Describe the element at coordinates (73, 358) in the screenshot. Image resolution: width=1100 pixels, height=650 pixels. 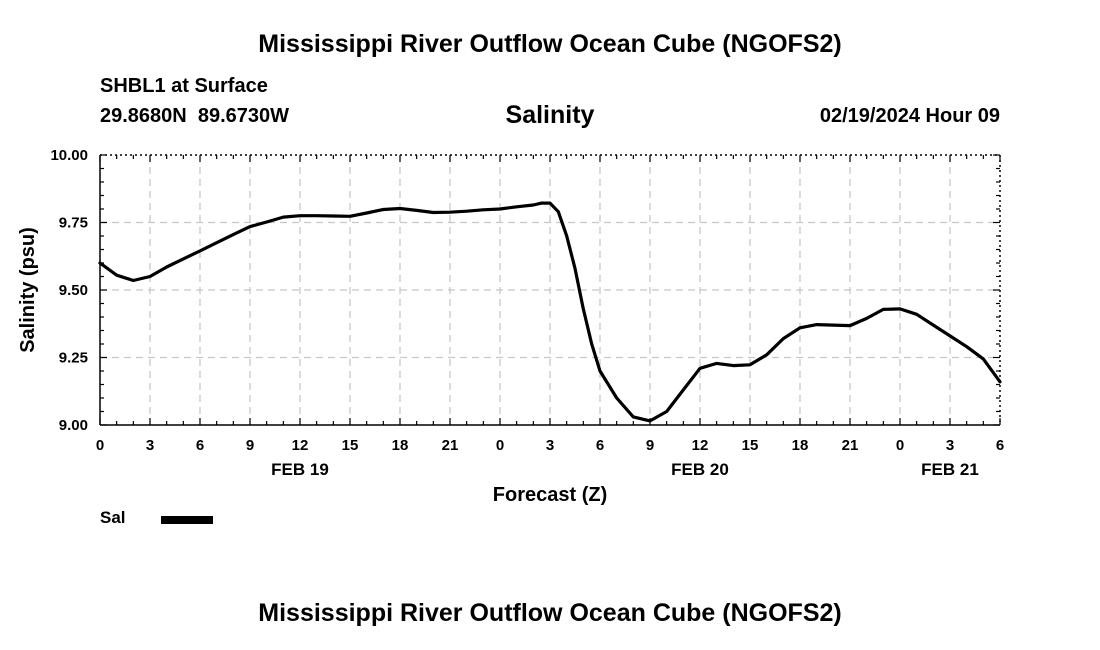
I see `y-tick-label: 9.25` at that location.